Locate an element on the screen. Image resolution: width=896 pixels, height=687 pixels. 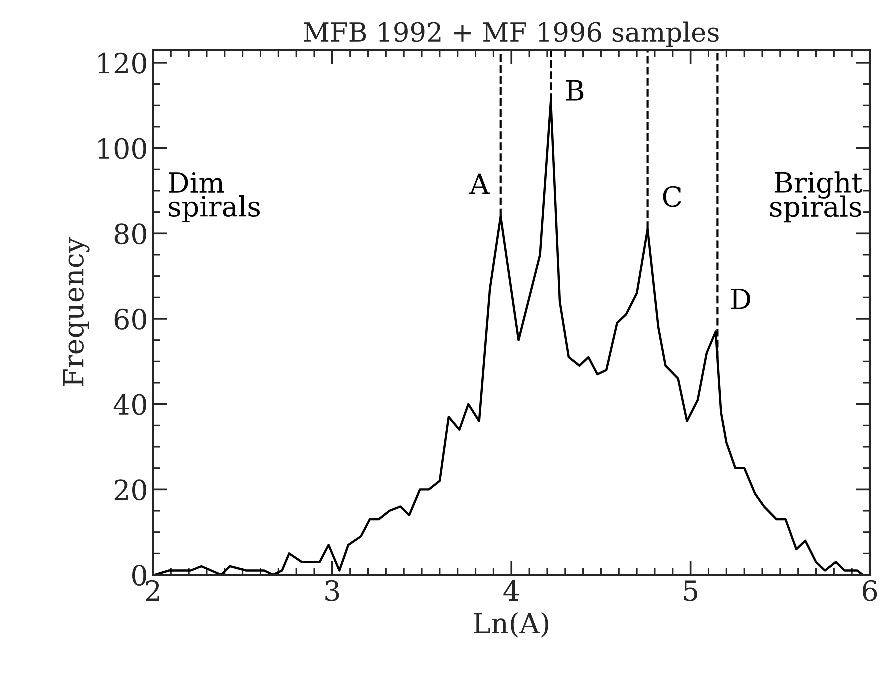
x-tick-label: 2 is located at coordinates (153, 590).